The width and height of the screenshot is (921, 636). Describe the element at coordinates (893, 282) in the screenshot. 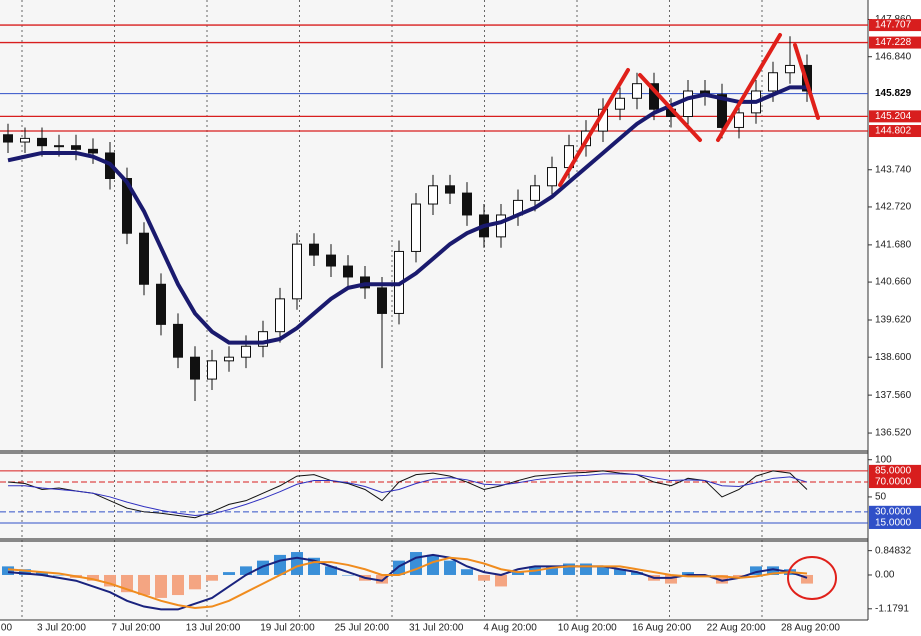

I see `y-tick-label: 140.660` at that location.